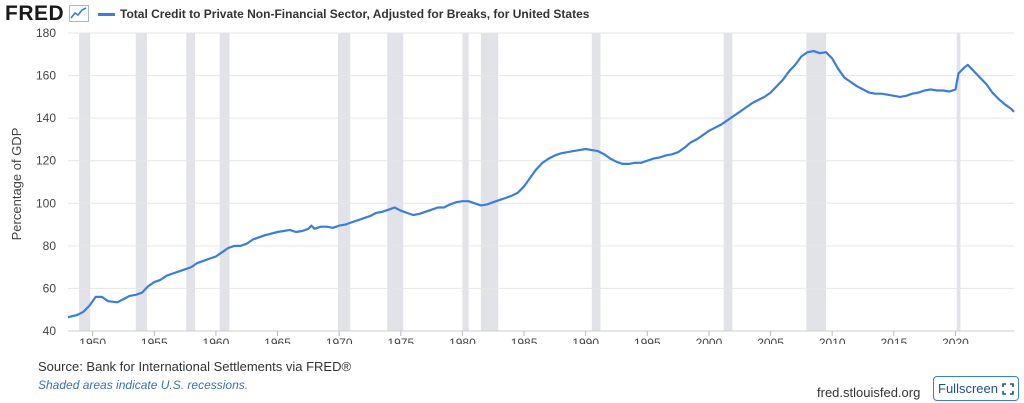 This screenshot has width=1024, height=403. I want to click on fred-logo: FRED, so click(35, 13).